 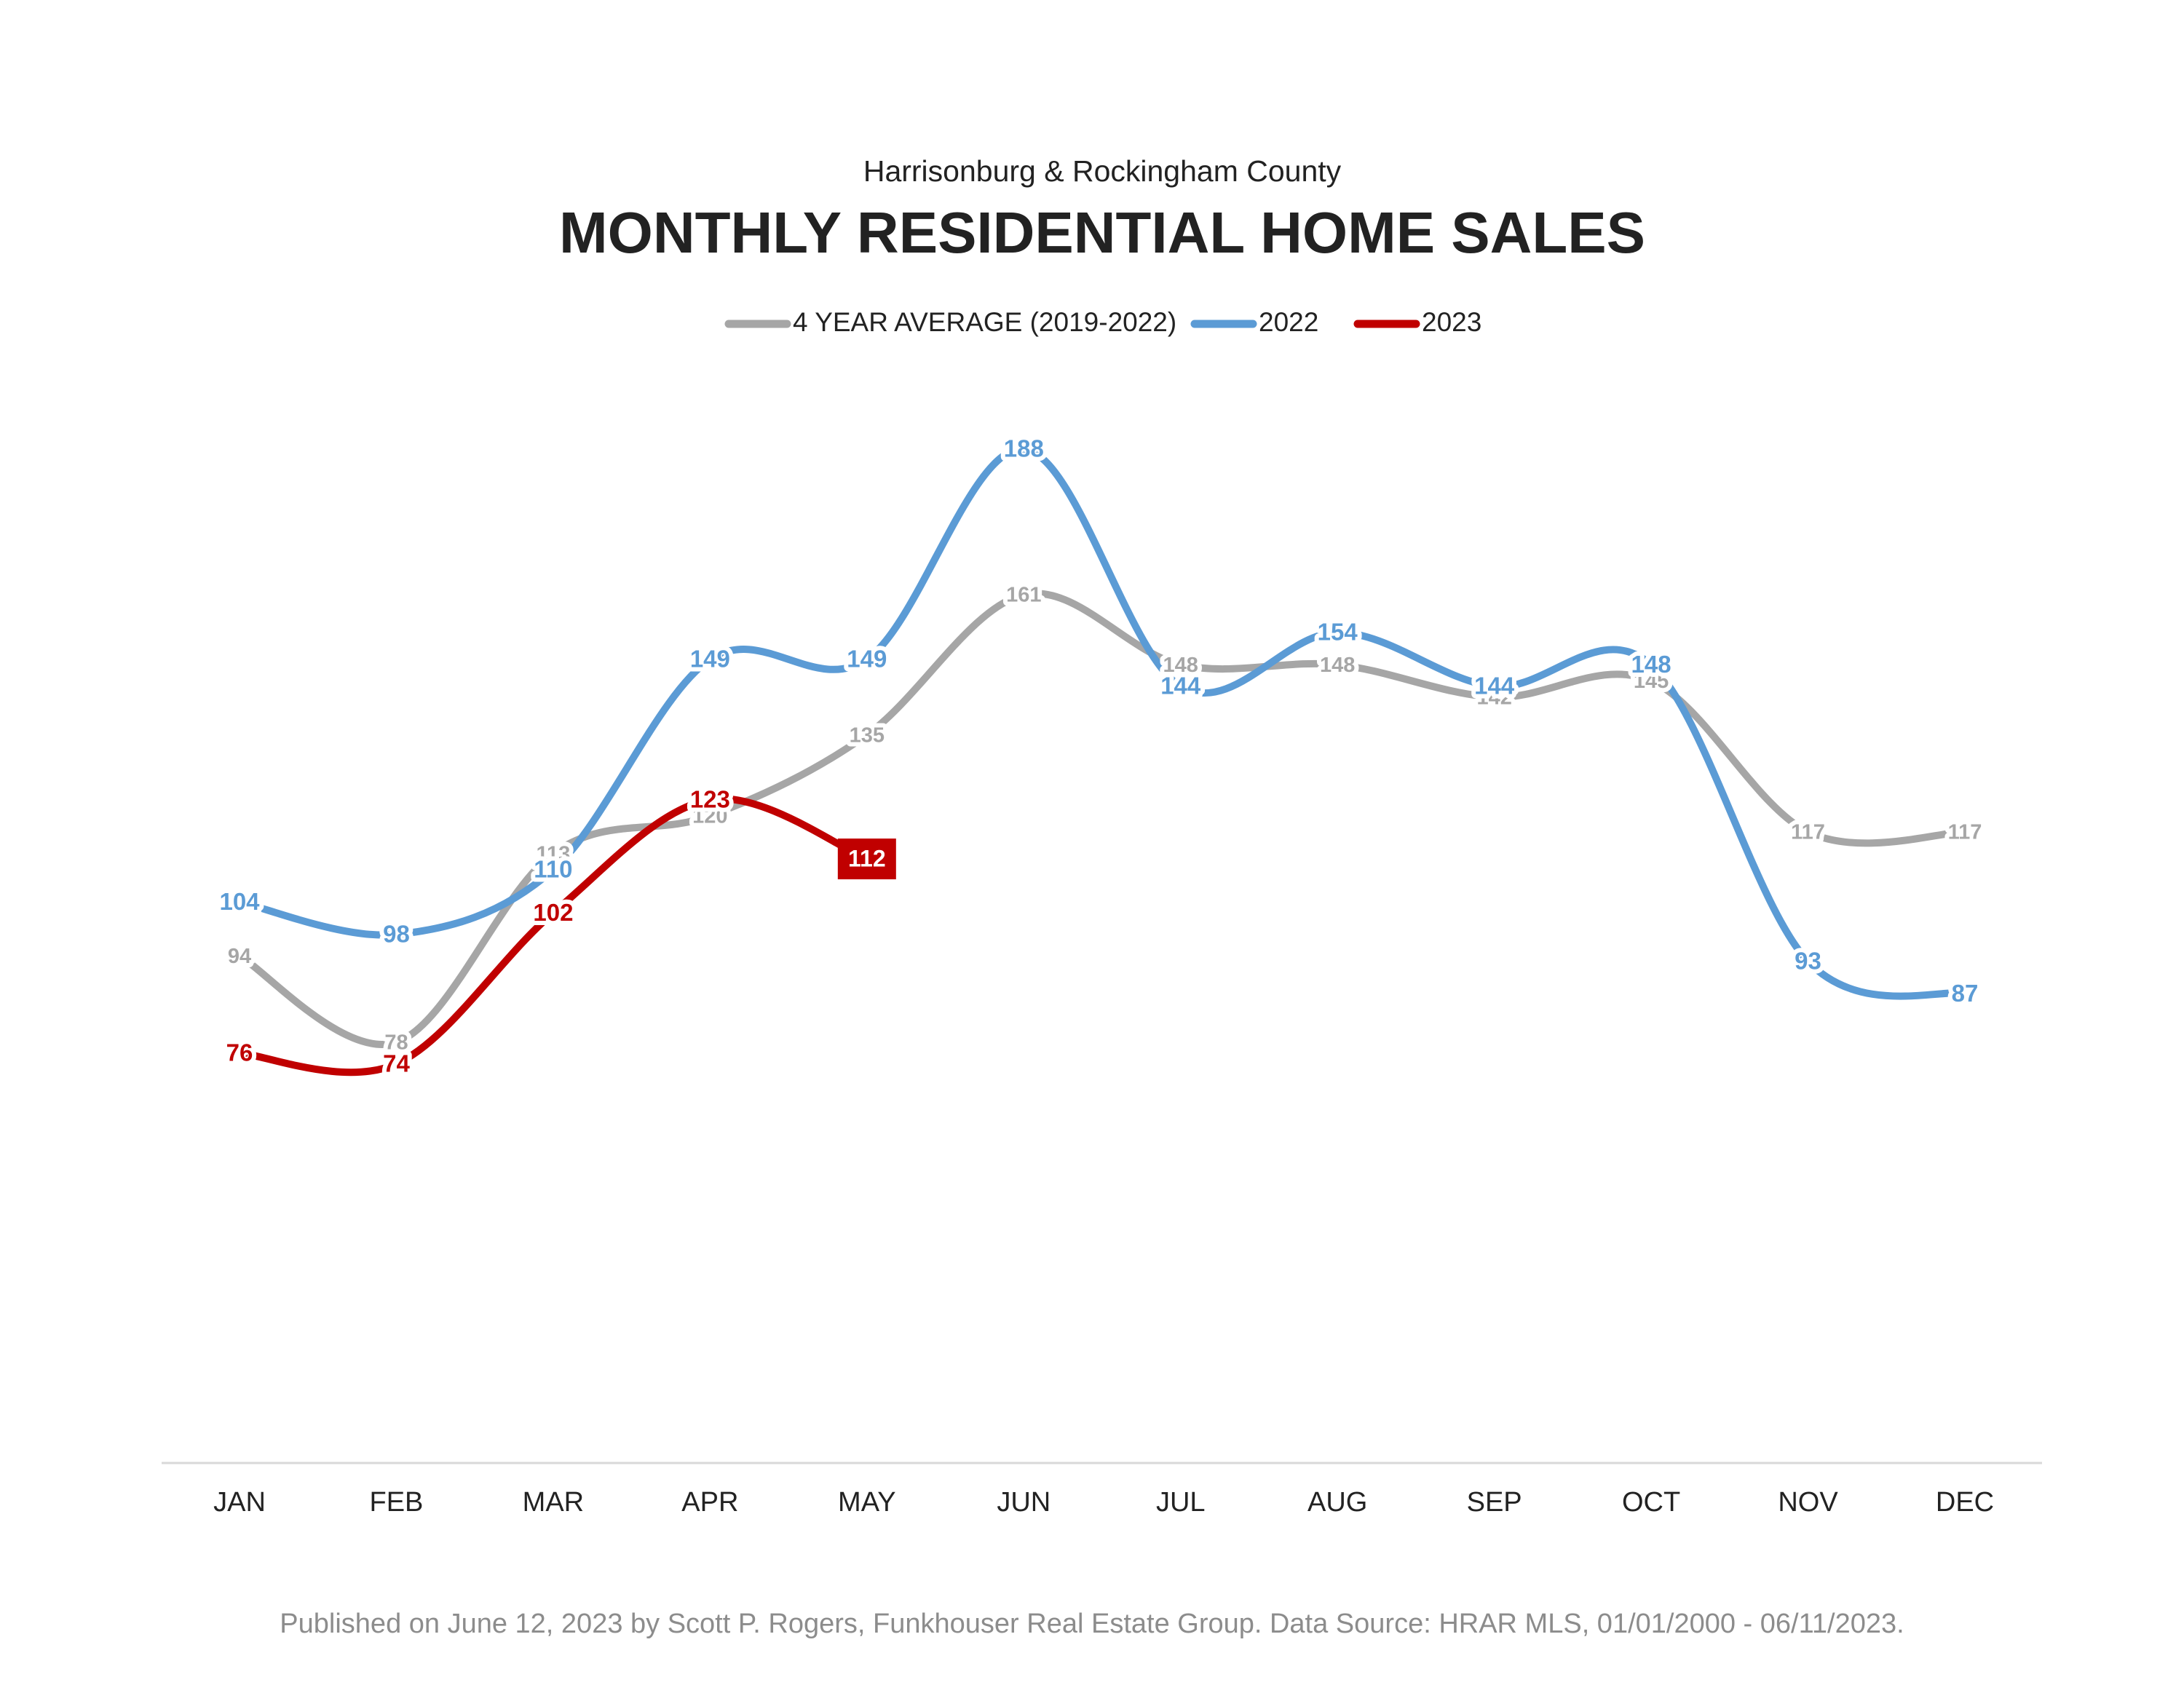 What do you see at coordinates (1808, 961) in the screenshot?
I see `data-label: 93` at bounding box center [1808, 961].